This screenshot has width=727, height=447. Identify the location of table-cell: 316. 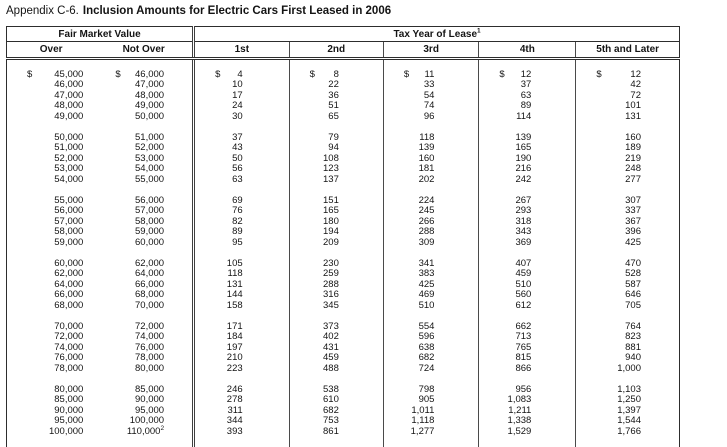
(336, 294).